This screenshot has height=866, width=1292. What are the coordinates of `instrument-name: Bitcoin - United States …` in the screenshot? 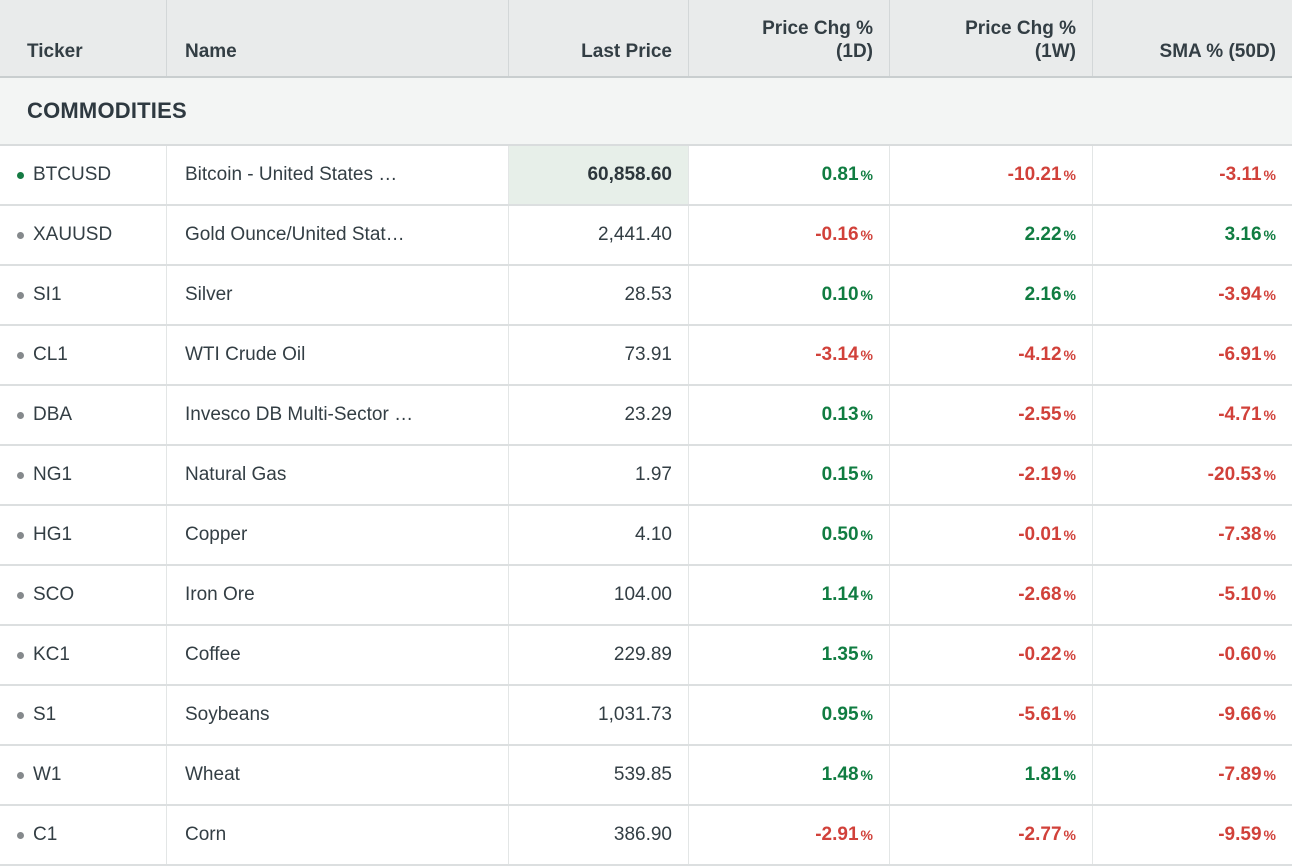 It's located at (291, 174).